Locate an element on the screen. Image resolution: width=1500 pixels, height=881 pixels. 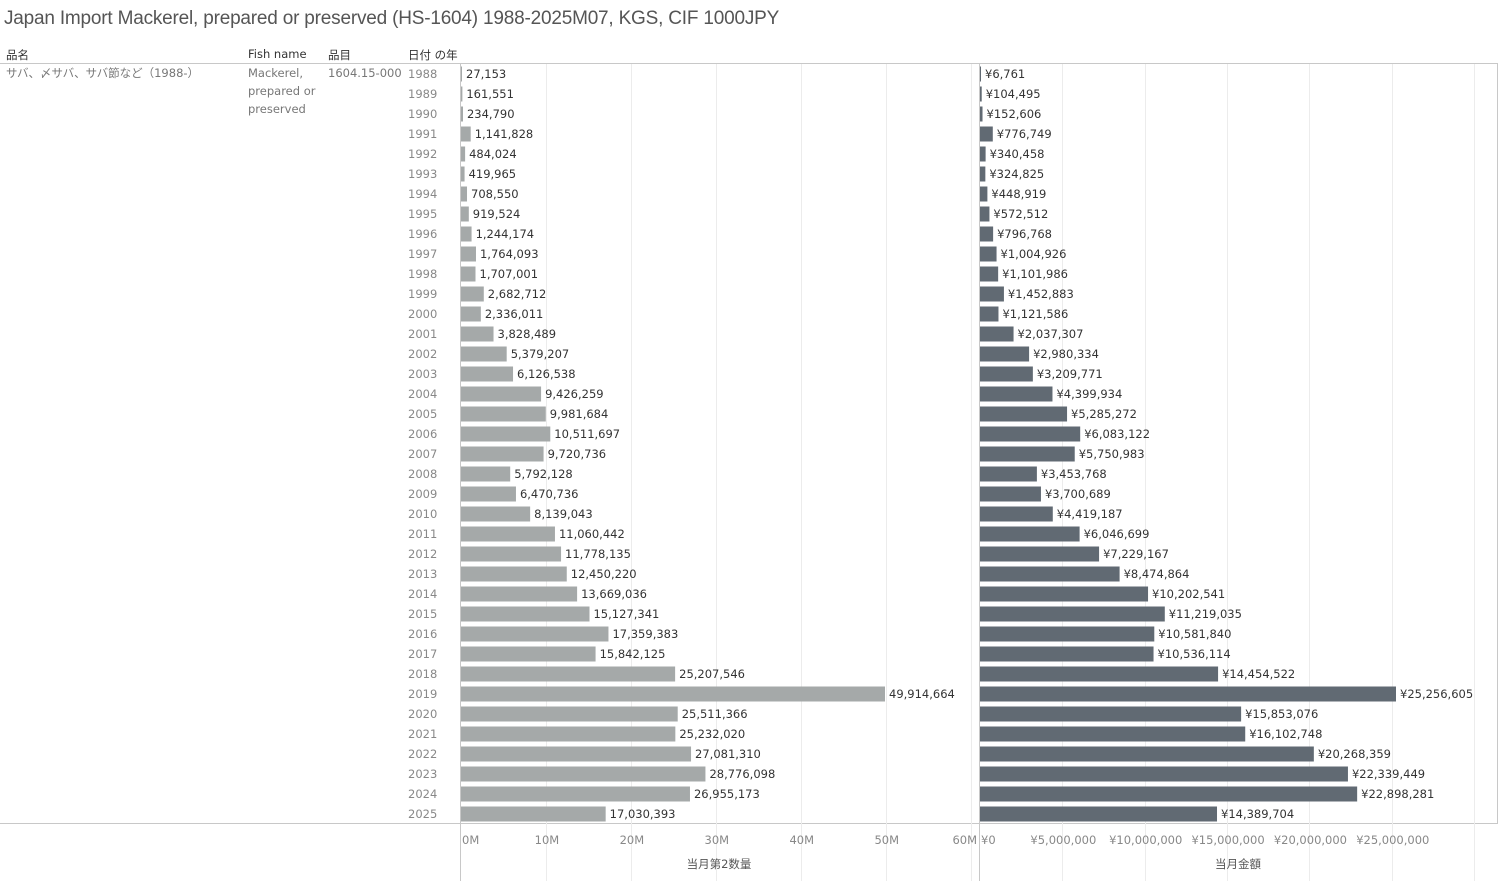
year-label: 1997 is located at coordinates (422, 254).